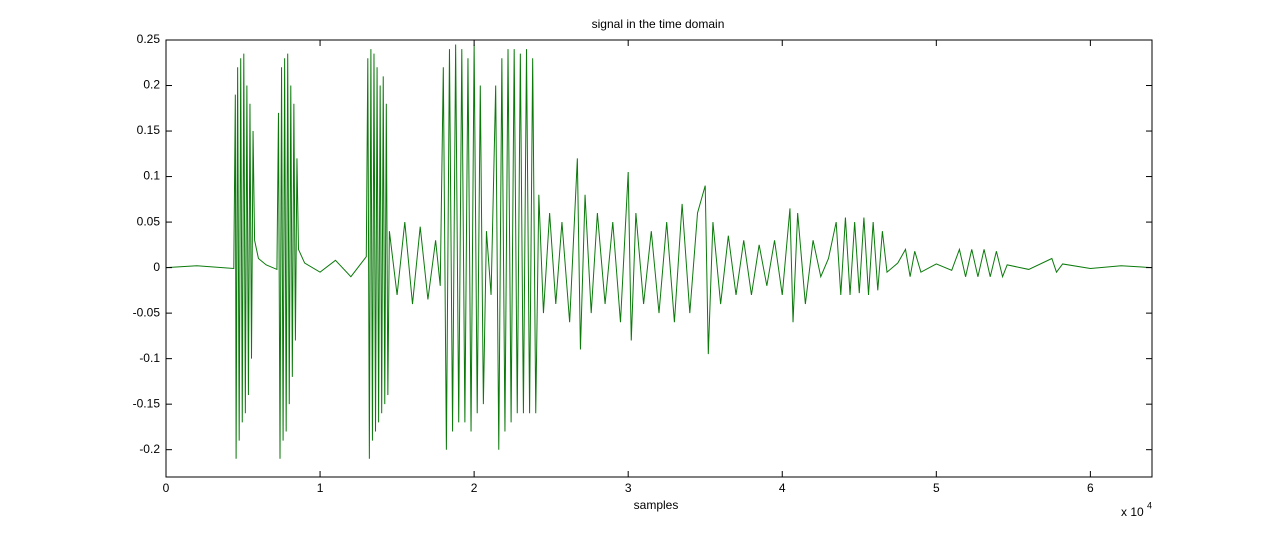 The width and height of the screenshot is (1273, 541). What do you see at coordinates (156, 267) in the screenshot?
I see `y-tick-label: 0` at bounding box center [156, 267].